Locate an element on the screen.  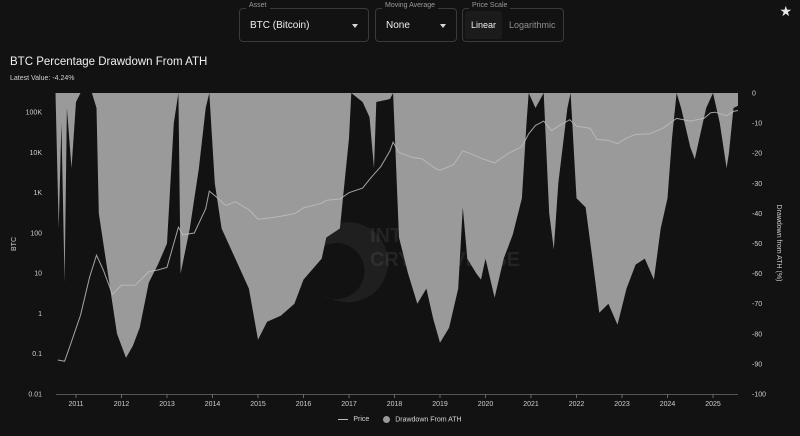
x-tick-label: 2021 is located at coordinates (531, 404).